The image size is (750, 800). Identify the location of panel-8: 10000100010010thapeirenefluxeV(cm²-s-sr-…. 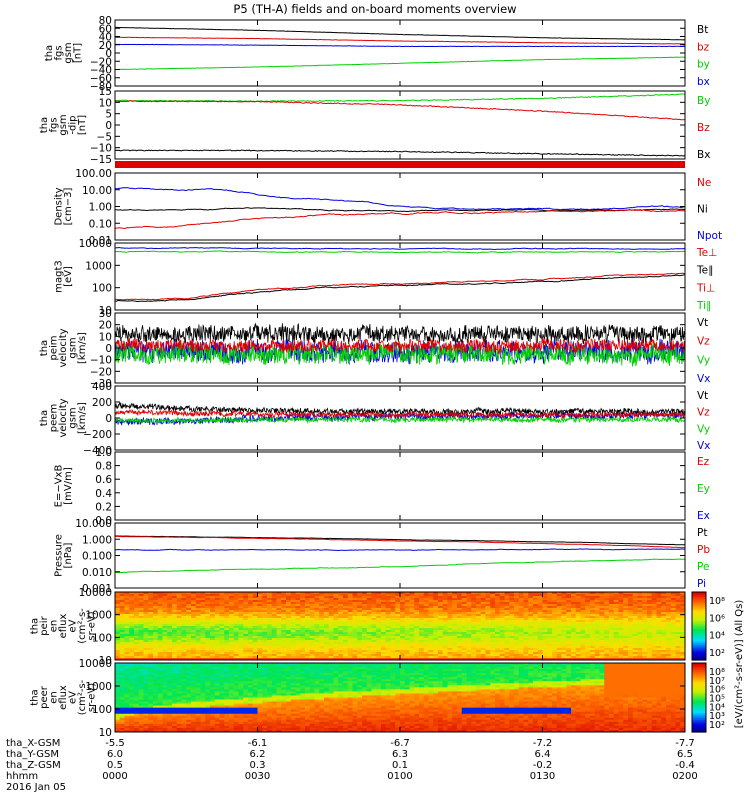
(358, 627).